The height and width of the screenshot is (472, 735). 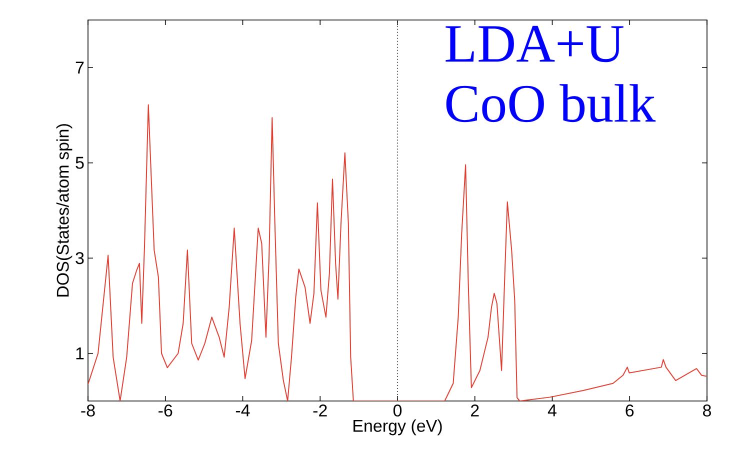 What do you see at coordinates (243, 410) in the screenshot?
I see `x-tick-label: -4` at bounding box center [243, 410].